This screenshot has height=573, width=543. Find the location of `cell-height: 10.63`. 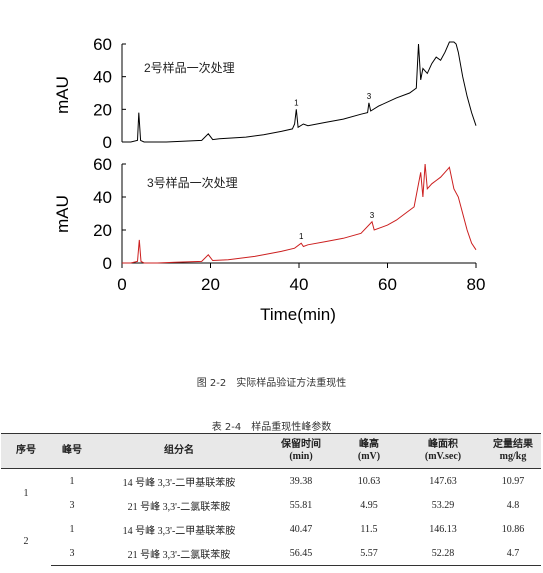

cell-height: 10.63 is located at coordinates (369, 481).